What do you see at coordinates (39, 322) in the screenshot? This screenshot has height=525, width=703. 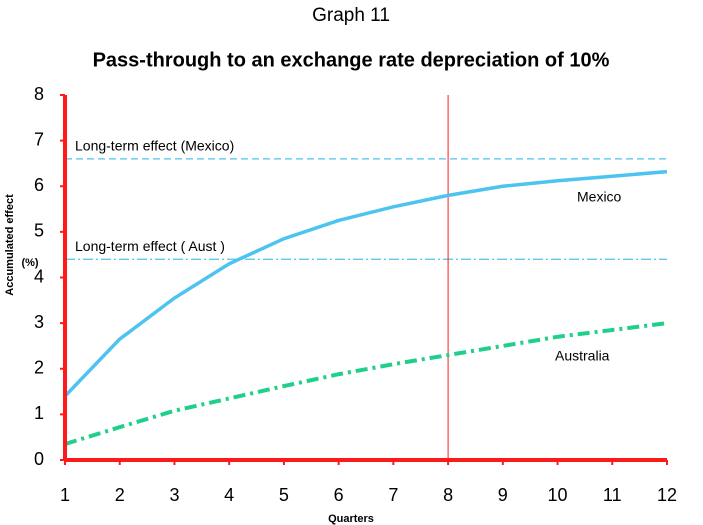 I see `y-tick-label: 3` at bounding box center [39, 322].